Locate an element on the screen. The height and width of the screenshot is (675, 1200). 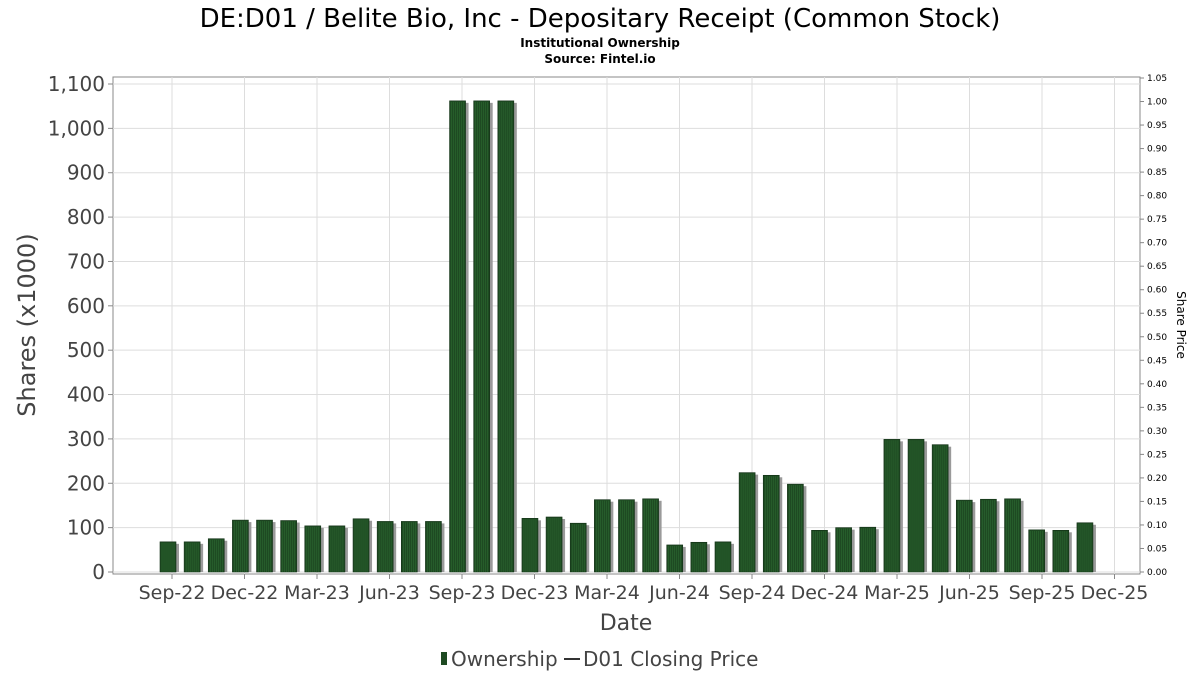
y-tick-label: 0 is located at coordinates (98, 572).